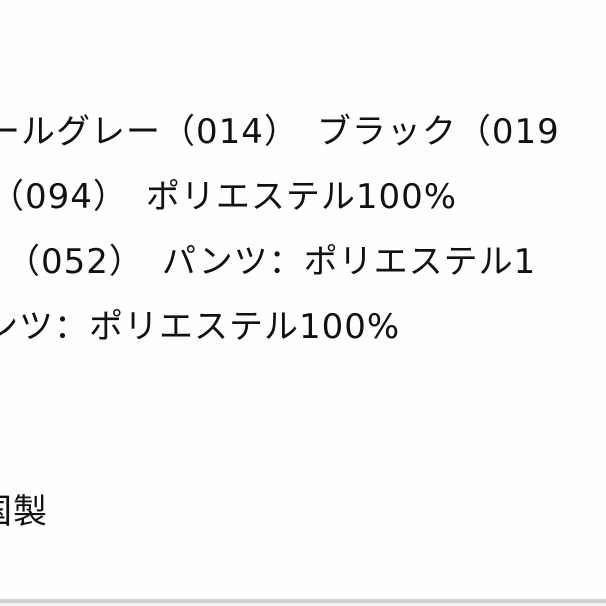  I want to click on divider, so click(303, 601).